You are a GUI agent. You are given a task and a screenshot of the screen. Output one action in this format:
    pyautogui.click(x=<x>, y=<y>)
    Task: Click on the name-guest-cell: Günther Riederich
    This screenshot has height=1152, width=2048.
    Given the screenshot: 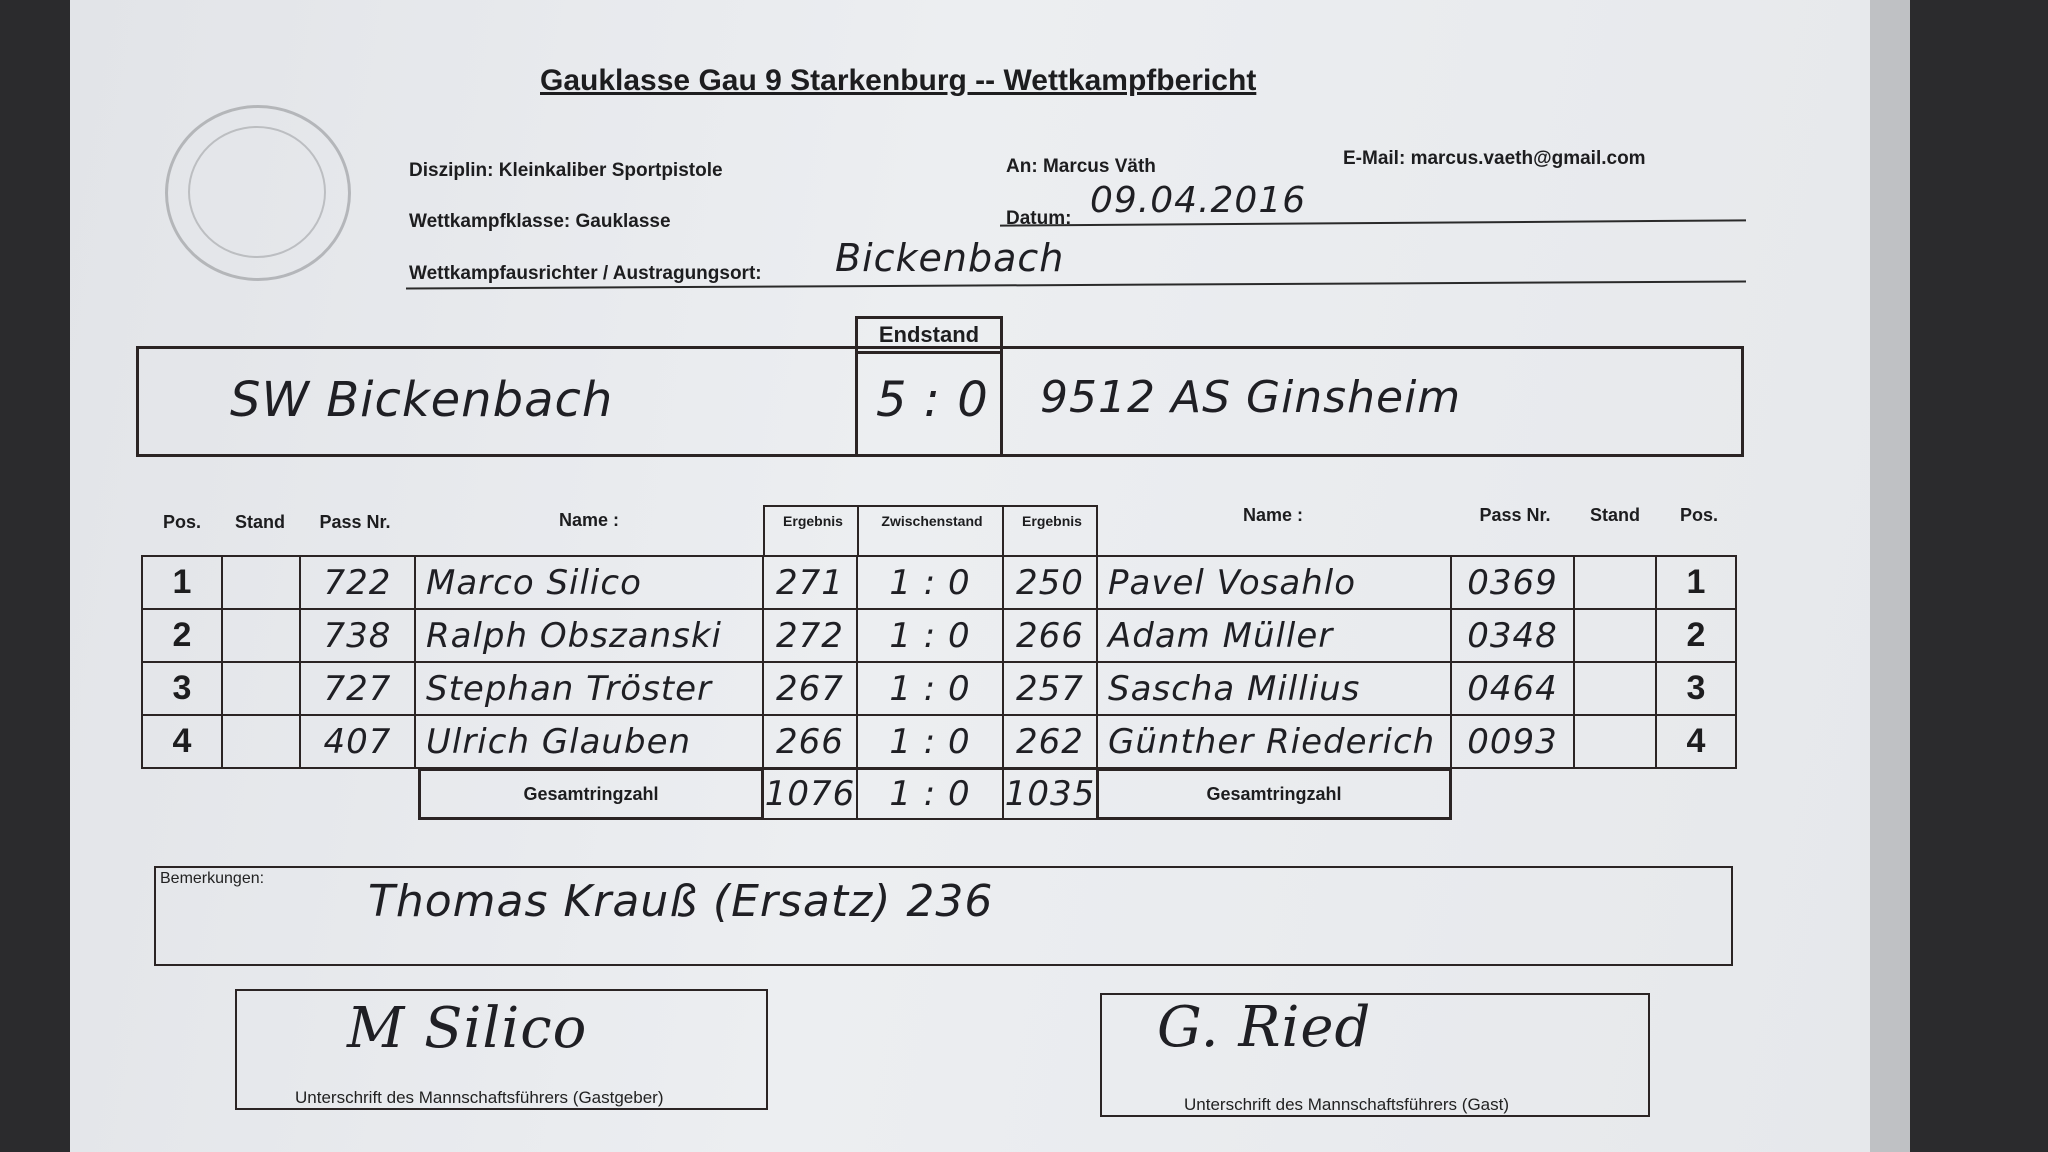 What is the action you would take?
    pyautogui.click(x=1274, y=741)
    